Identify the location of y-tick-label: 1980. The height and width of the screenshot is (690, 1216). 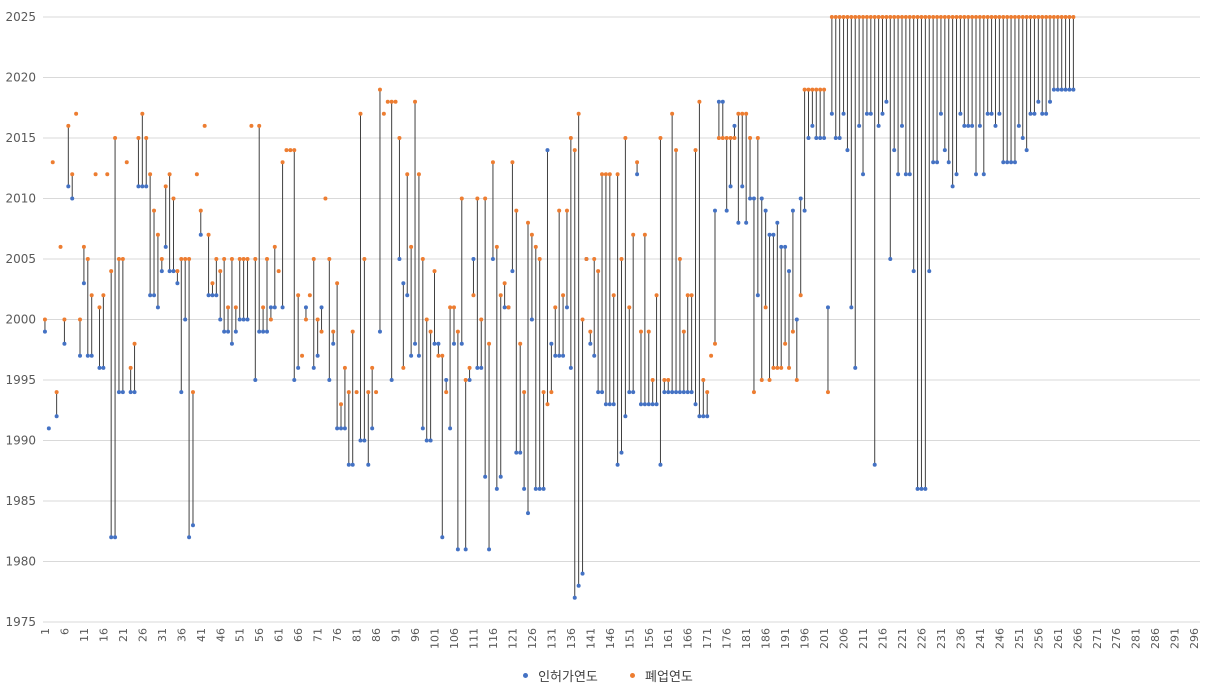
(20, 562).